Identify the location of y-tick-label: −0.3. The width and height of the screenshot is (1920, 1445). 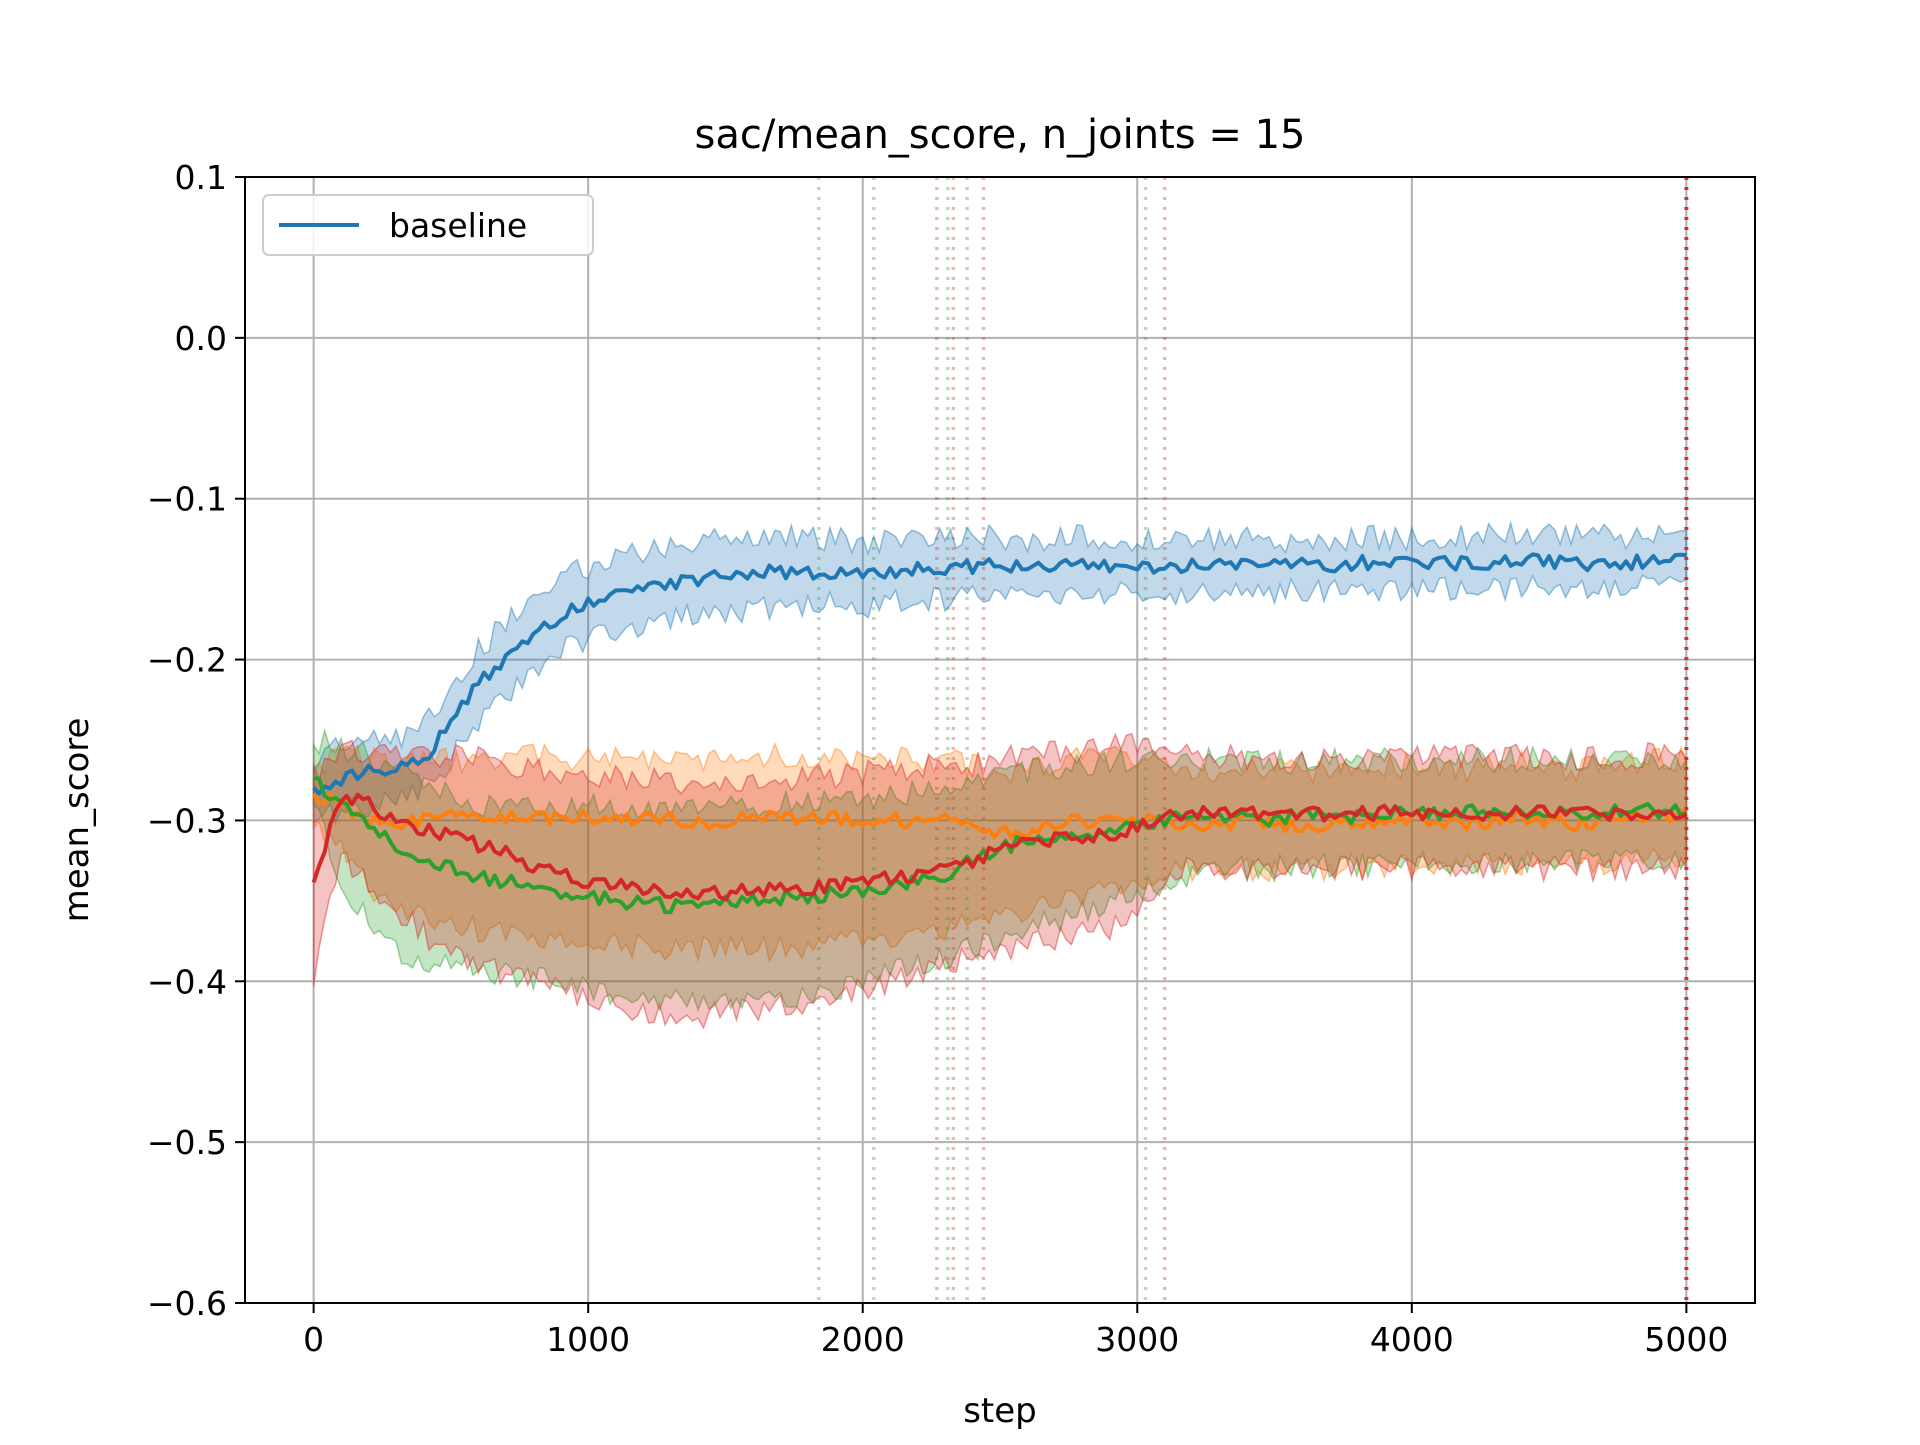
(187, 820).